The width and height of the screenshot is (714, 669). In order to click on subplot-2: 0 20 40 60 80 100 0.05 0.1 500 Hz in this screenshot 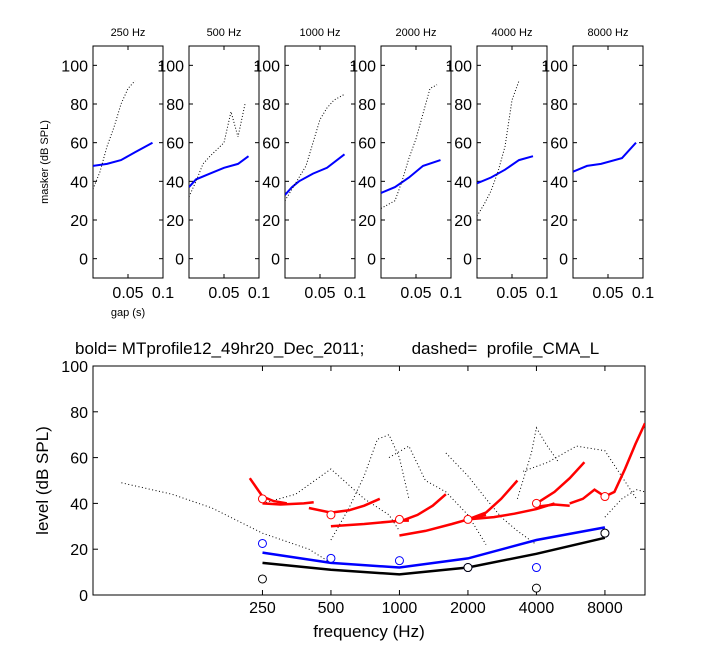, I will do `click(213, 164)`.